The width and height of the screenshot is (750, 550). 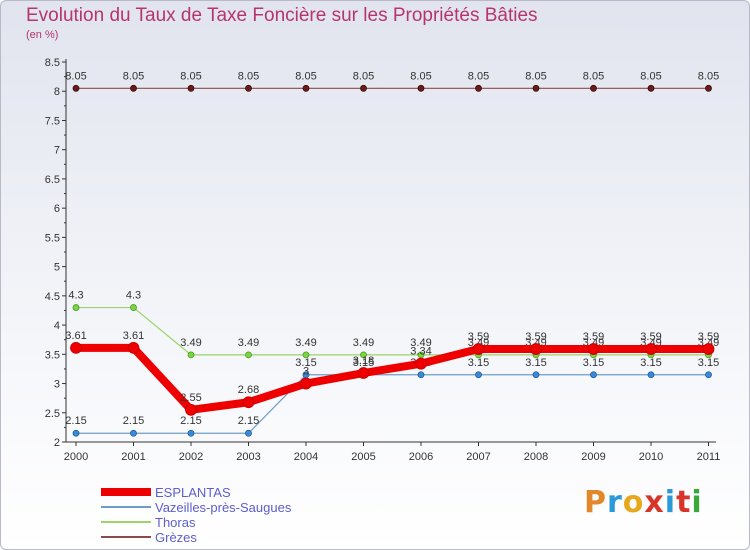 What do you see at coordinates (126, 492) in the screenshot?
I see `legend-swatch-esplantas` at bounding box center [126, 492].